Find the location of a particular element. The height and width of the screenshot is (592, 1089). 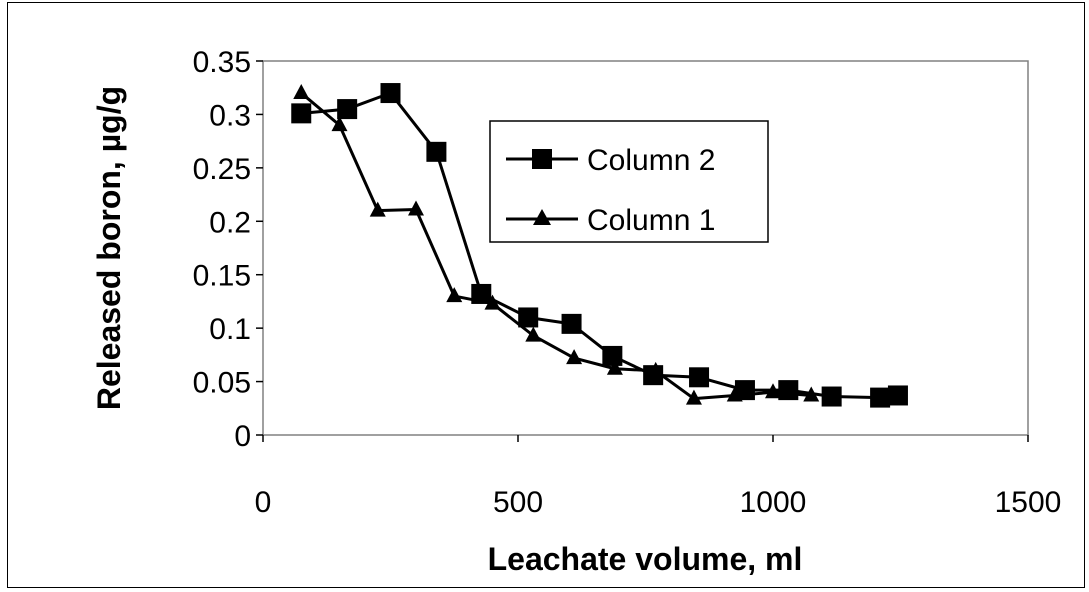

x-tick-label: 1000 is located at coordinates (773, 502).